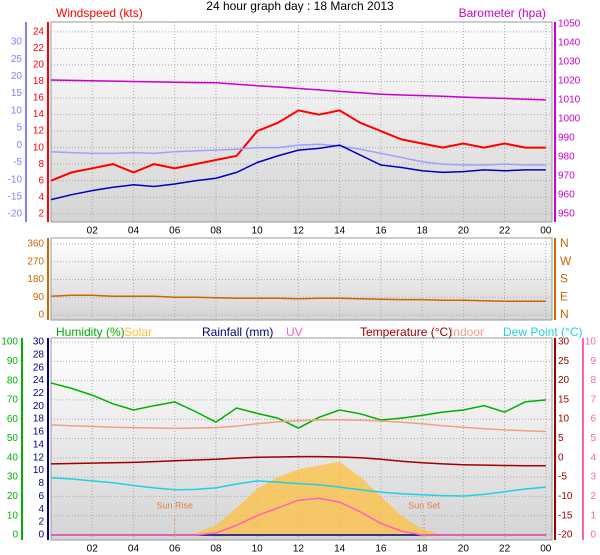  I want to click on y-tick-label: 1040, so click(569, 43).